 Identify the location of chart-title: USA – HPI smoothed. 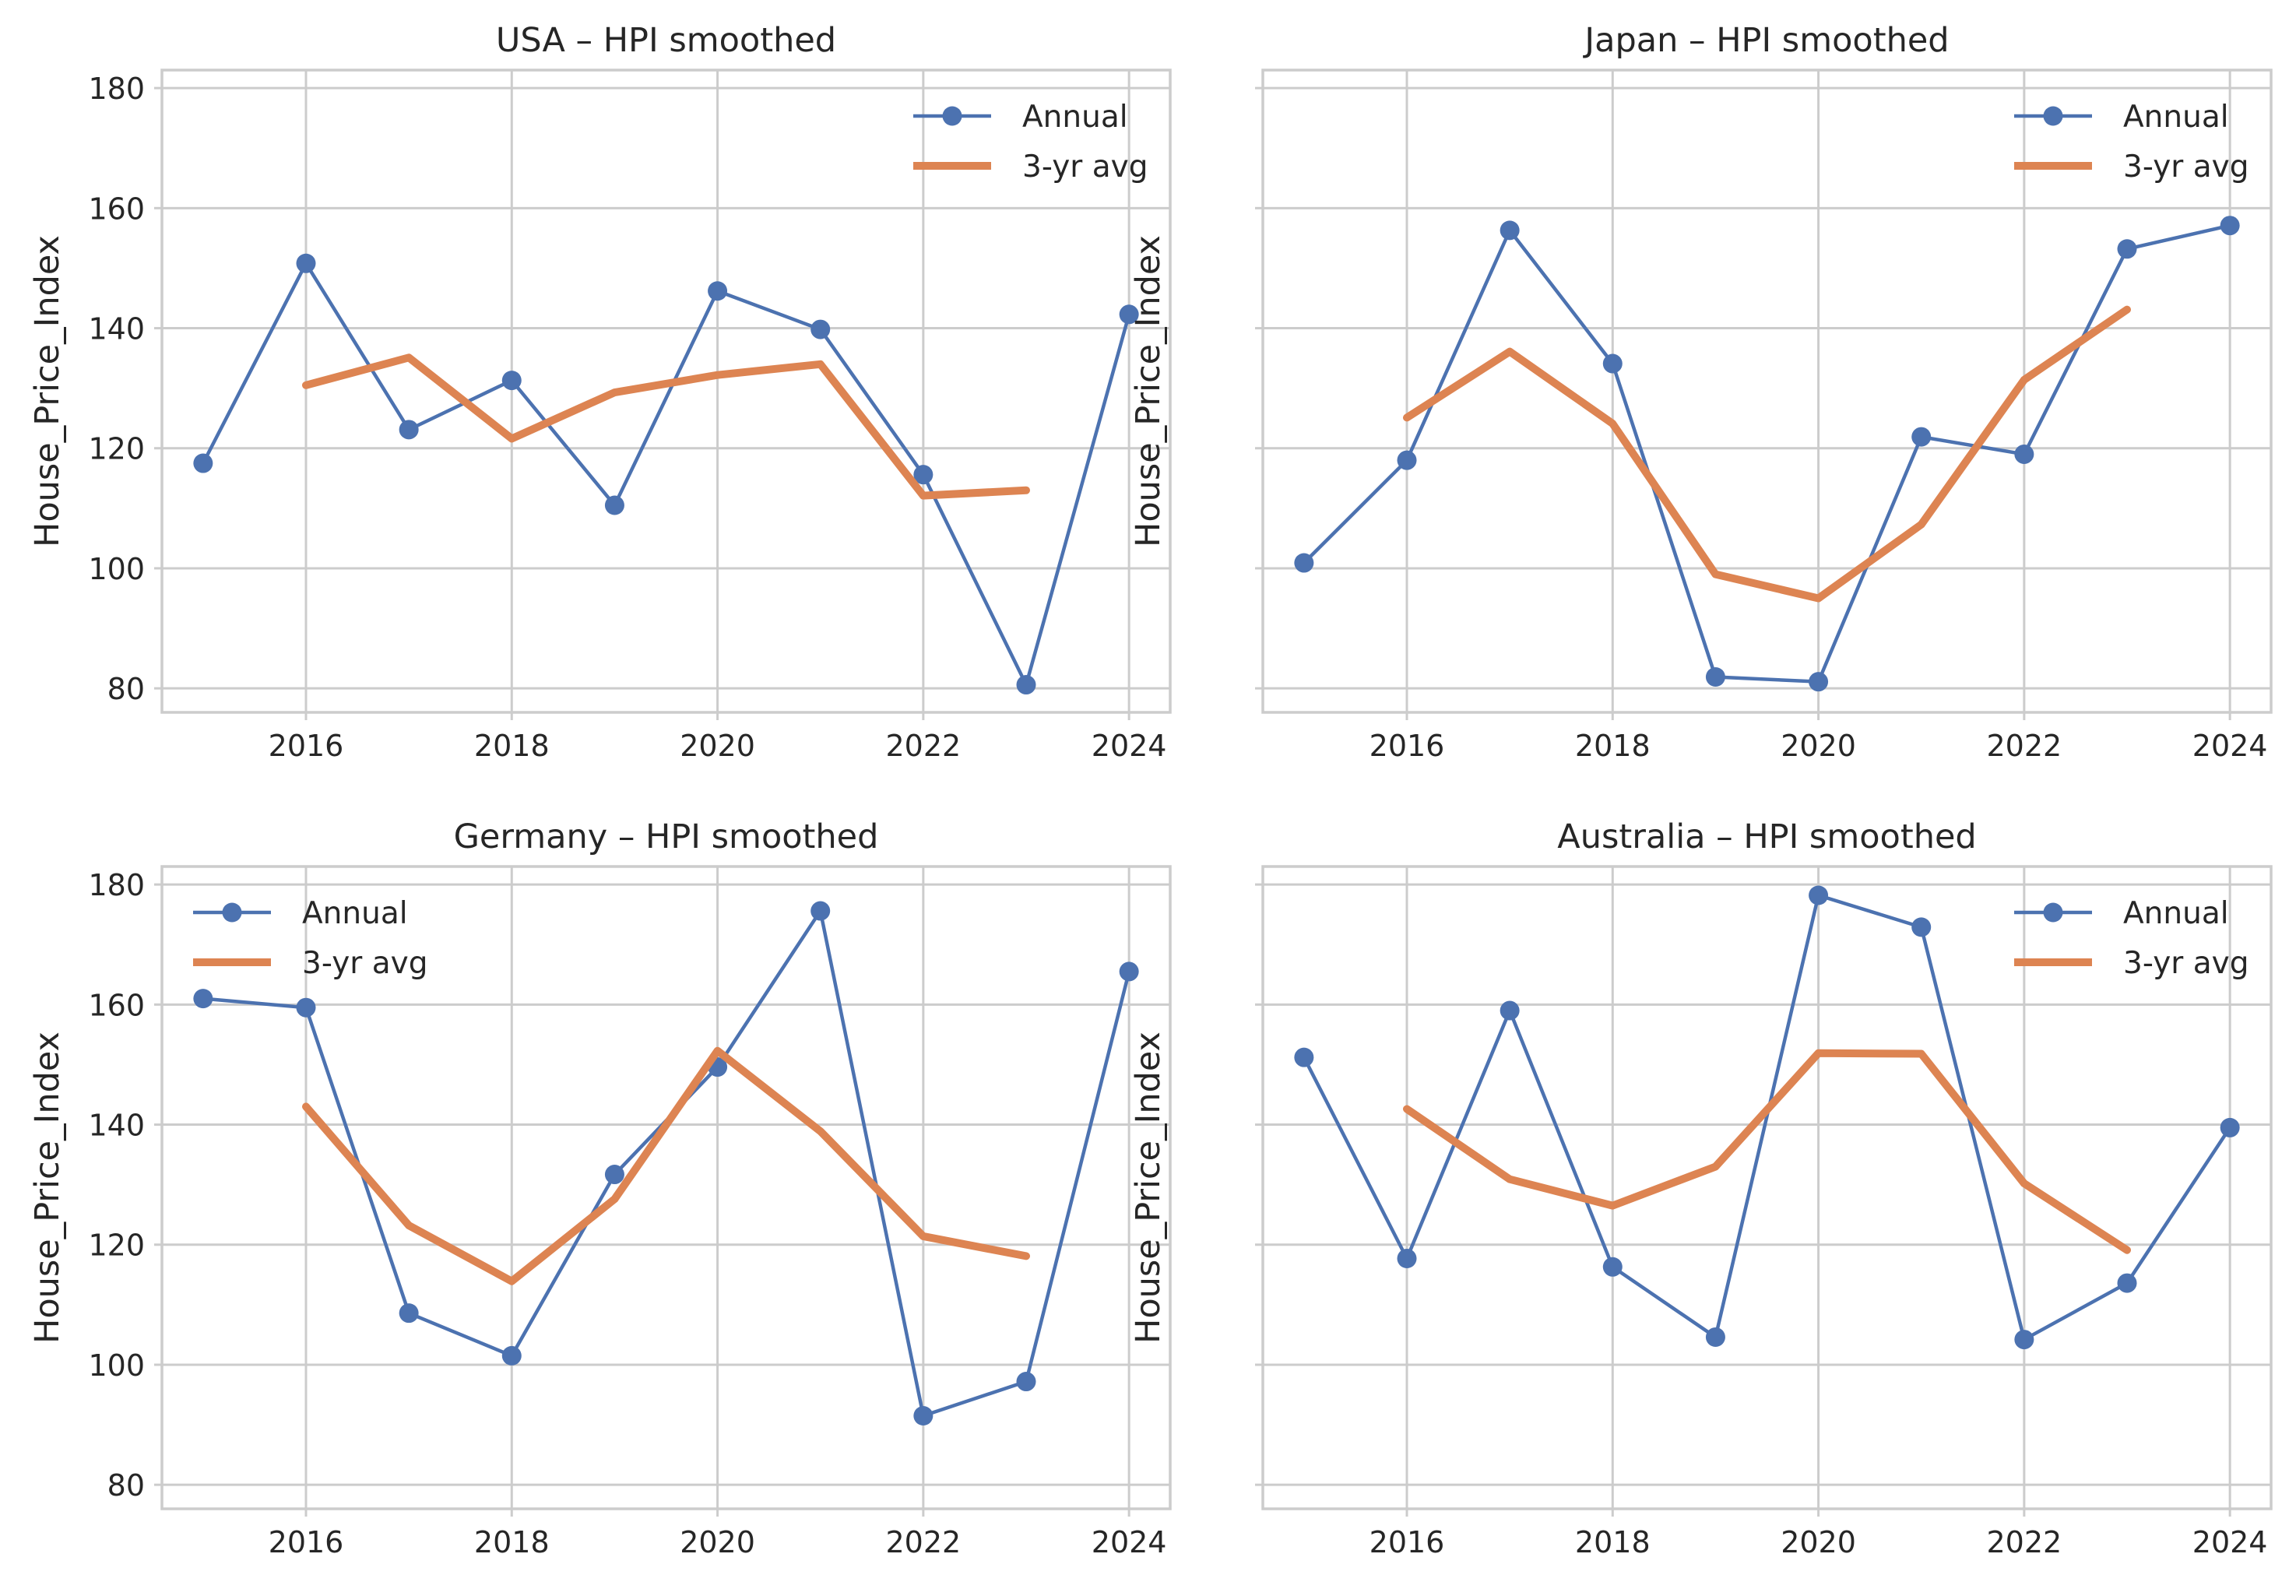
(666, 40).